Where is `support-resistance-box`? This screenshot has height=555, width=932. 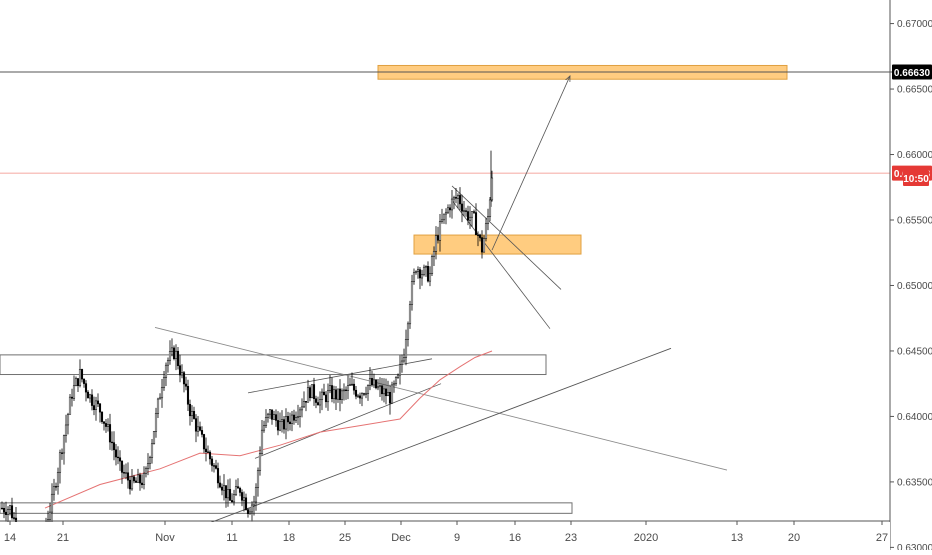
support-resistance-box is located at coordinates (273, 365).